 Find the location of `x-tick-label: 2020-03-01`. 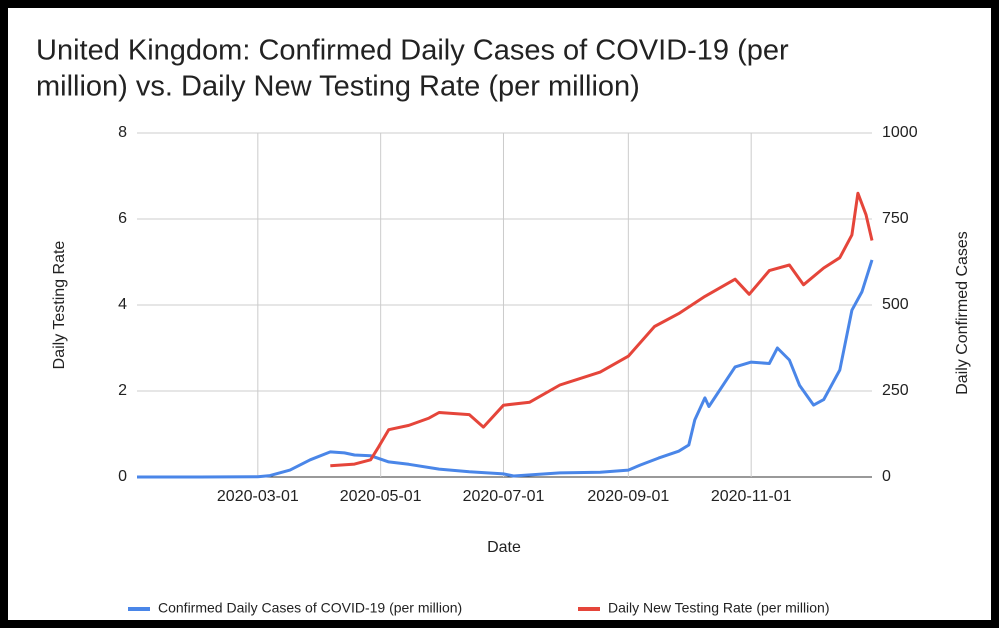

x-tick-label: 2020-03-01 is located at coordinates (258, 496).